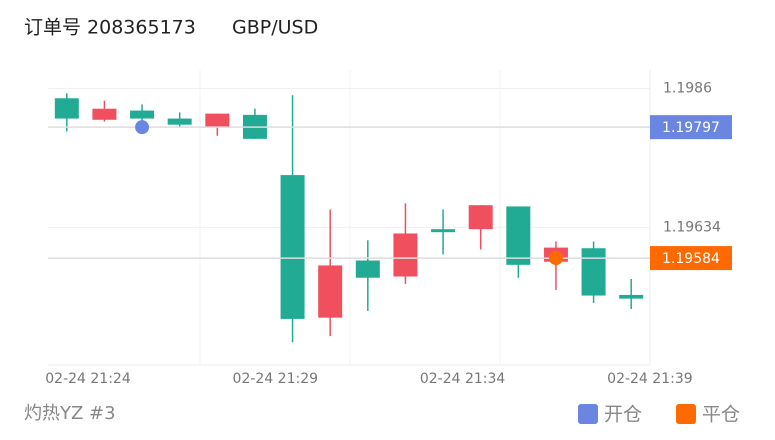 This screenshot has height=440, width=775. What do you see at coordinates (623, 415) in the screenshot?
I see `legend-label: 开仓` at bounding box center [623, 415].